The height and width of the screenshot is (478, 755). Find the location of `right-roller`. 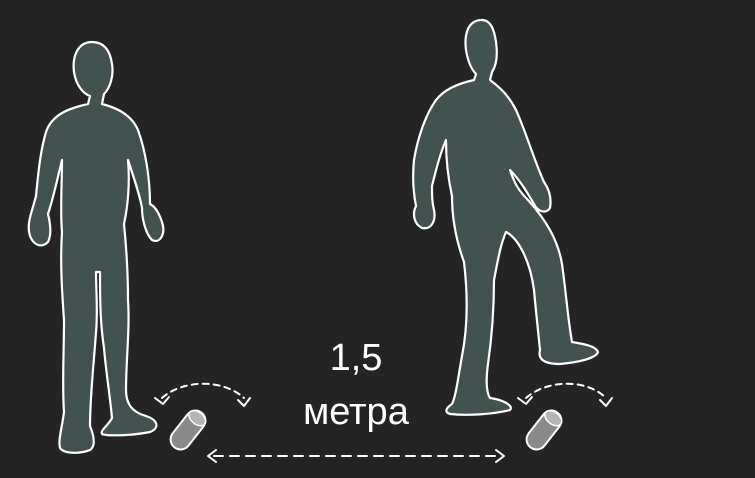

right-roller is located at coordinates (565, 416).